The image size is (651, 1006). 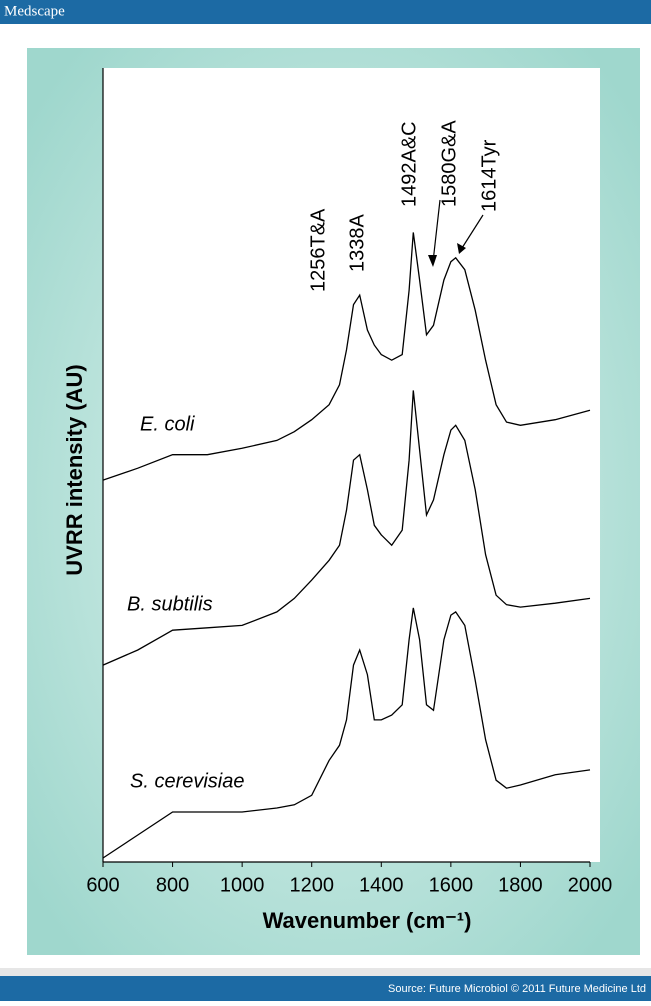 What do you see at coordinates (325, 12) in the screenshot?
I see `header-bar` at bounding box center [325, 12].